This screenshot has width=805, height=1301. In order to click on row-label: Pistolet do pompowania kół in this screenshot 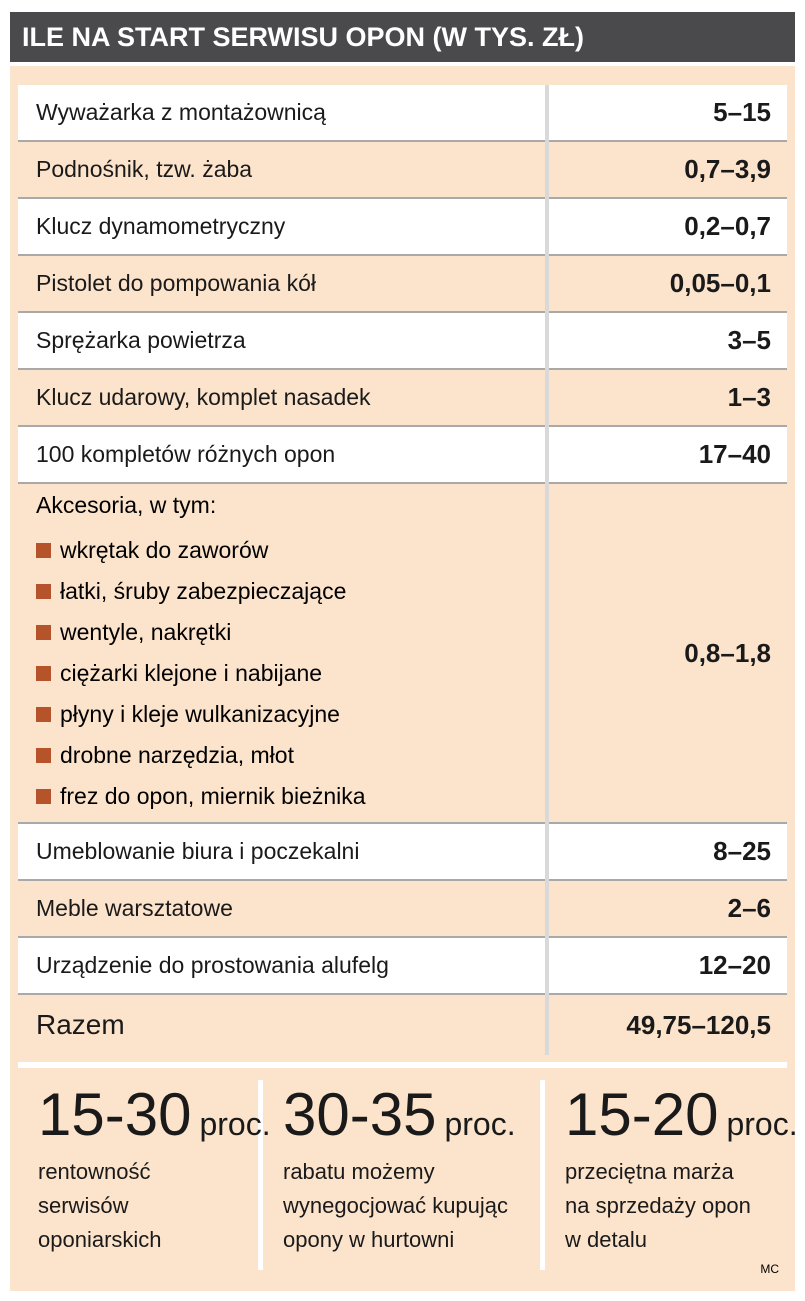, I will do `click(281, 284)`.